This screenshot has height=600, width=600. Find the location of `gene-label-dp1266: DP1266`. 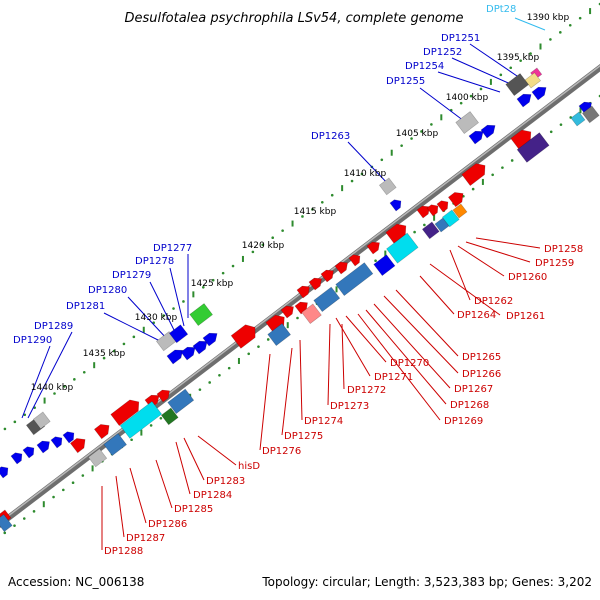

gene-label-dp1266: DP1266 is located at coordinates (481, 374).